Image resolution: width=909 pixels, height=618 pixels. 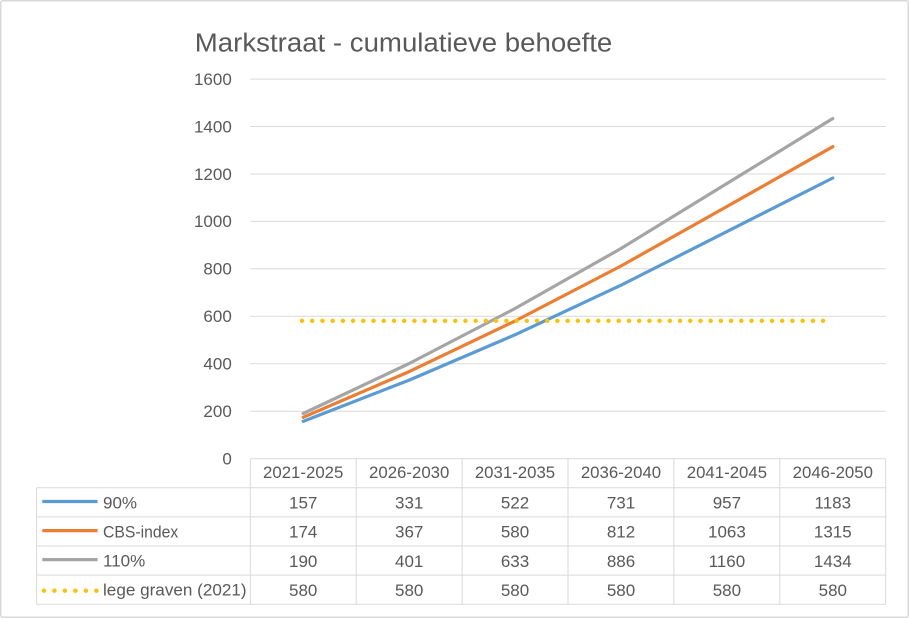 I want to click on svg-text: 1160, so click(x=727, y=561).